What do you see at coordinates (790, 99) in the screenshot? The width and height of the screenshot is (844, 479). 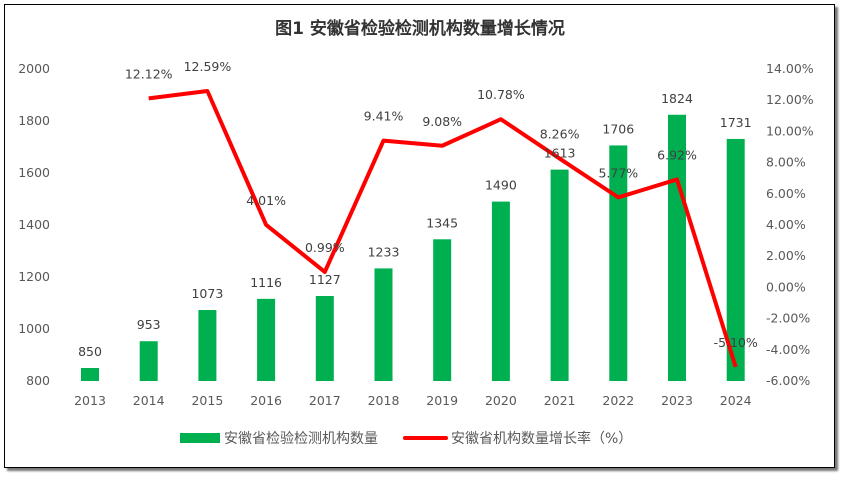 I see `y-right-tick-label: 12.00%` at bounding box center [790, 99].